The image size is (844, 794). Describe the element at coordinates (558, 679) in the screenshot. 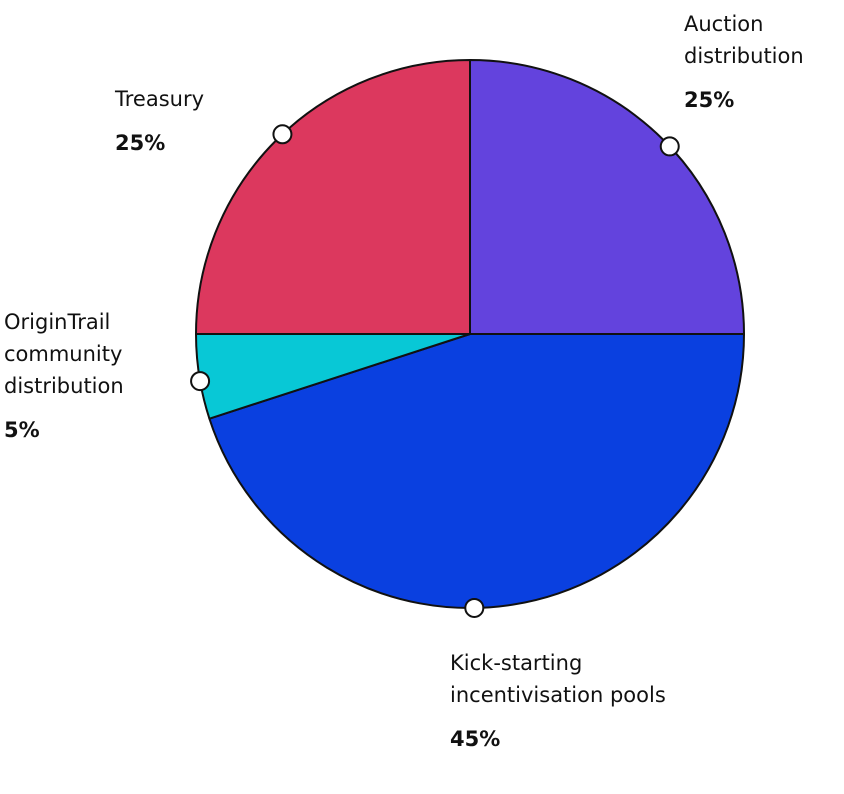

I see `slice-name: Kick-starting incentivisation pools` at that location.